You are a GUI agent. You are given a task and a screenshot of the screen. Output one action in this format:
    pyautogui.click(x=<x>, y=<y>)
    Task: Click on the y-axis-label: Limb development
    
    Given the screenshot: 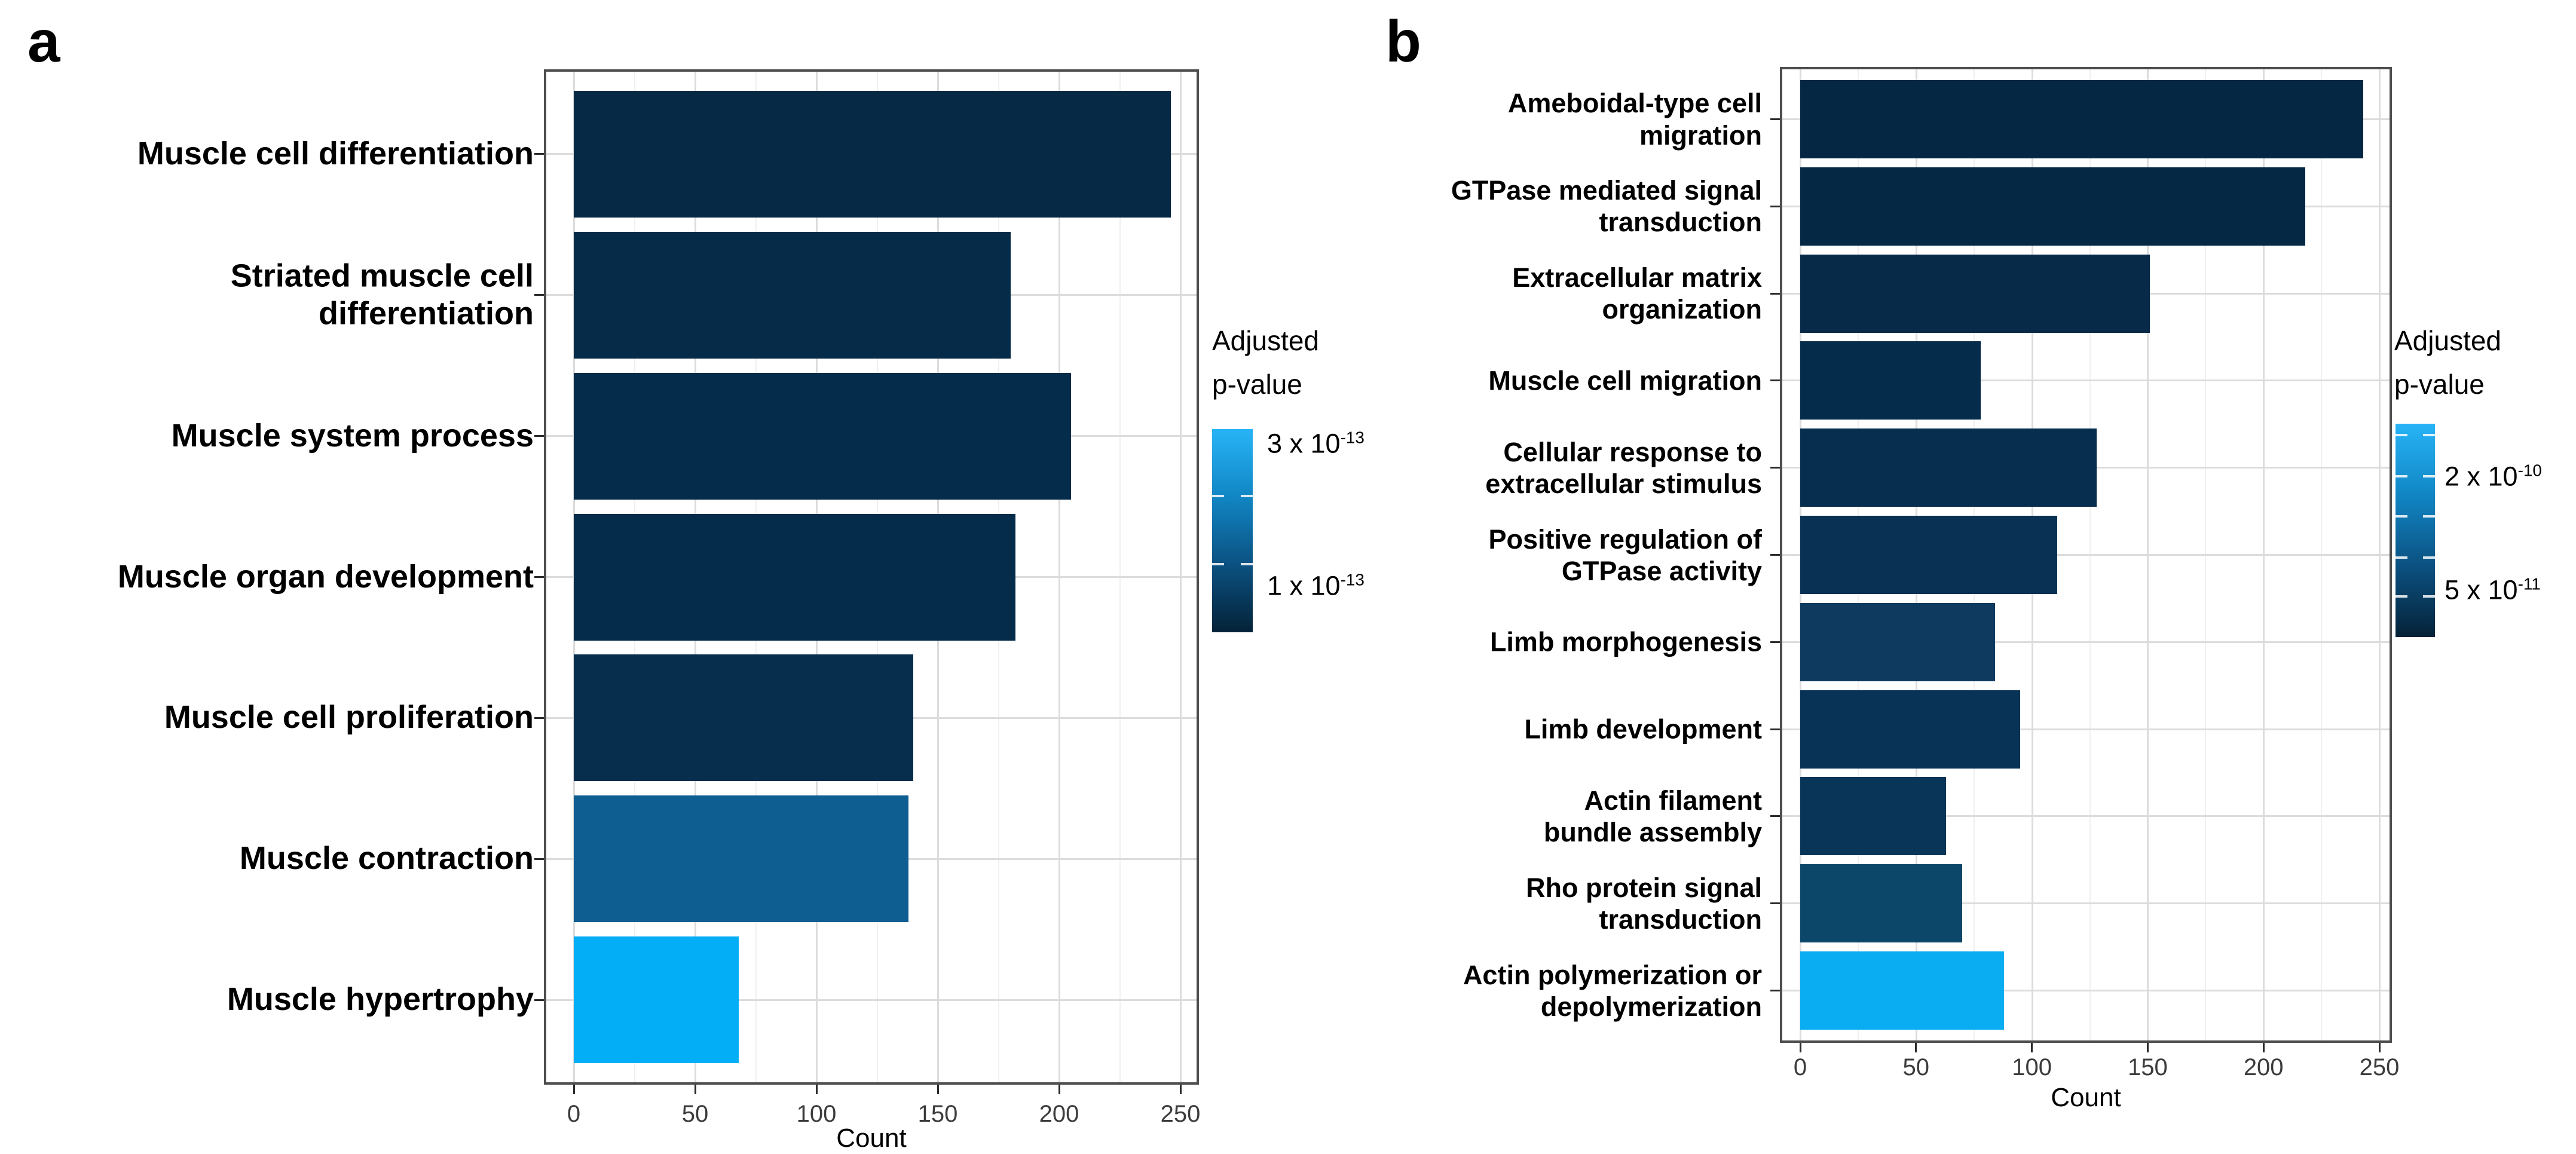 What is the action you would take?
    pyautogui.click(x=1643, y=729)
    